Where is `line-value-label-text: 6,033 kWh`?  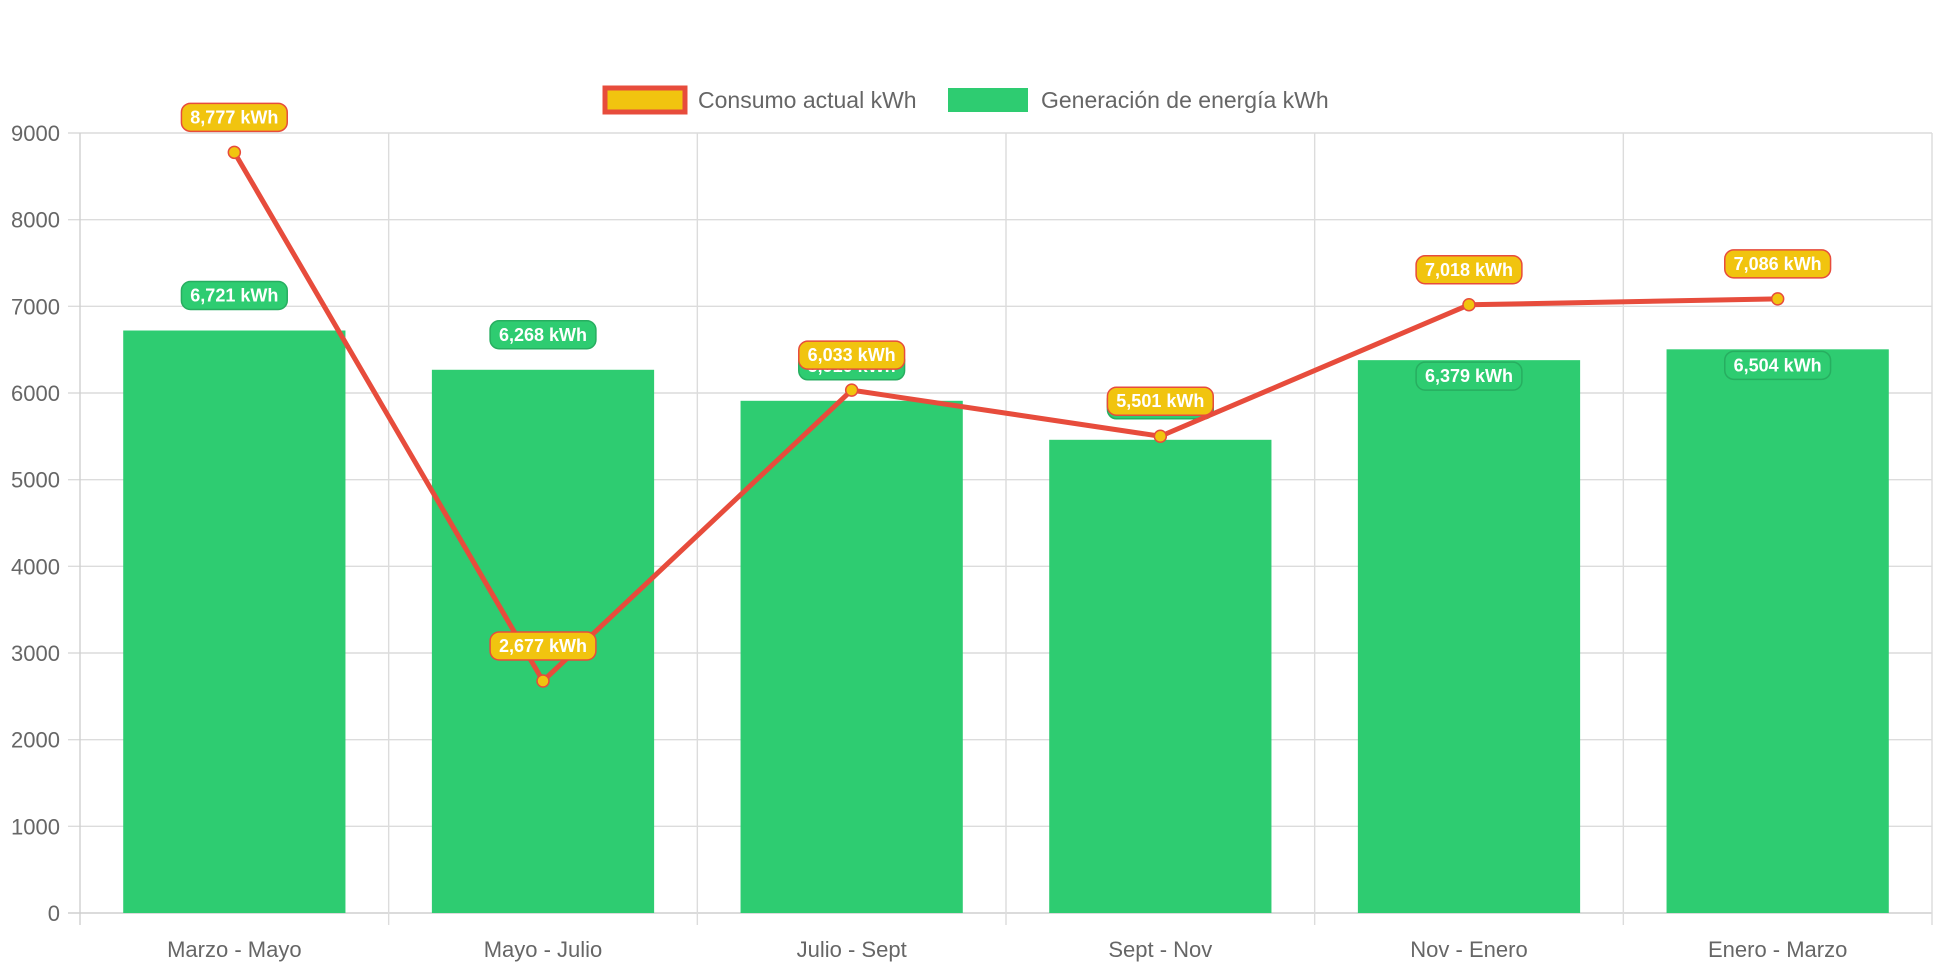
line-value-label-text: 6,033 kWh is located at coordinates (852, 355).